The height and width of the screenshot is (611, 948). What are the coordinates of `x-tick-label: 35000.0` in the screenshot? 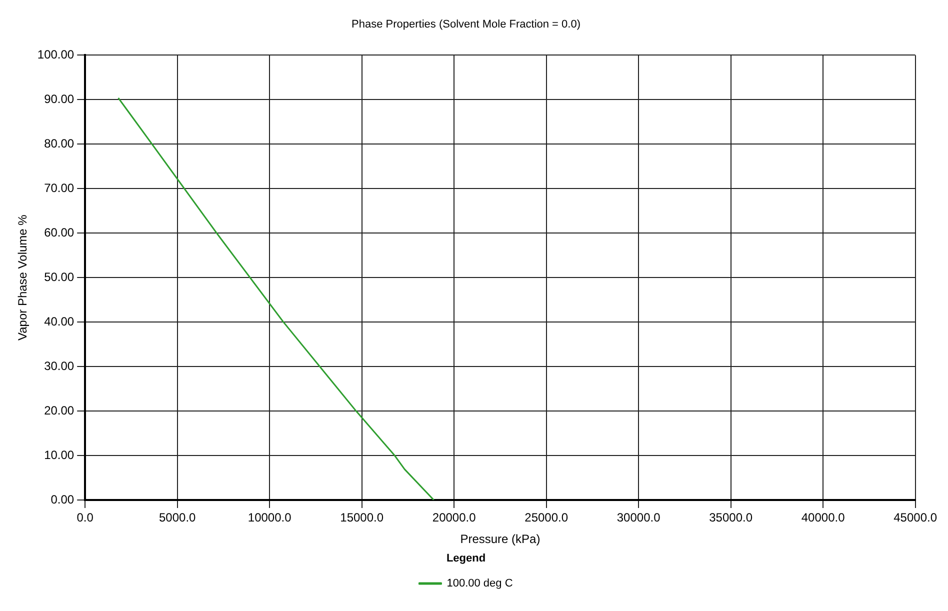 It's located at (731, 517).